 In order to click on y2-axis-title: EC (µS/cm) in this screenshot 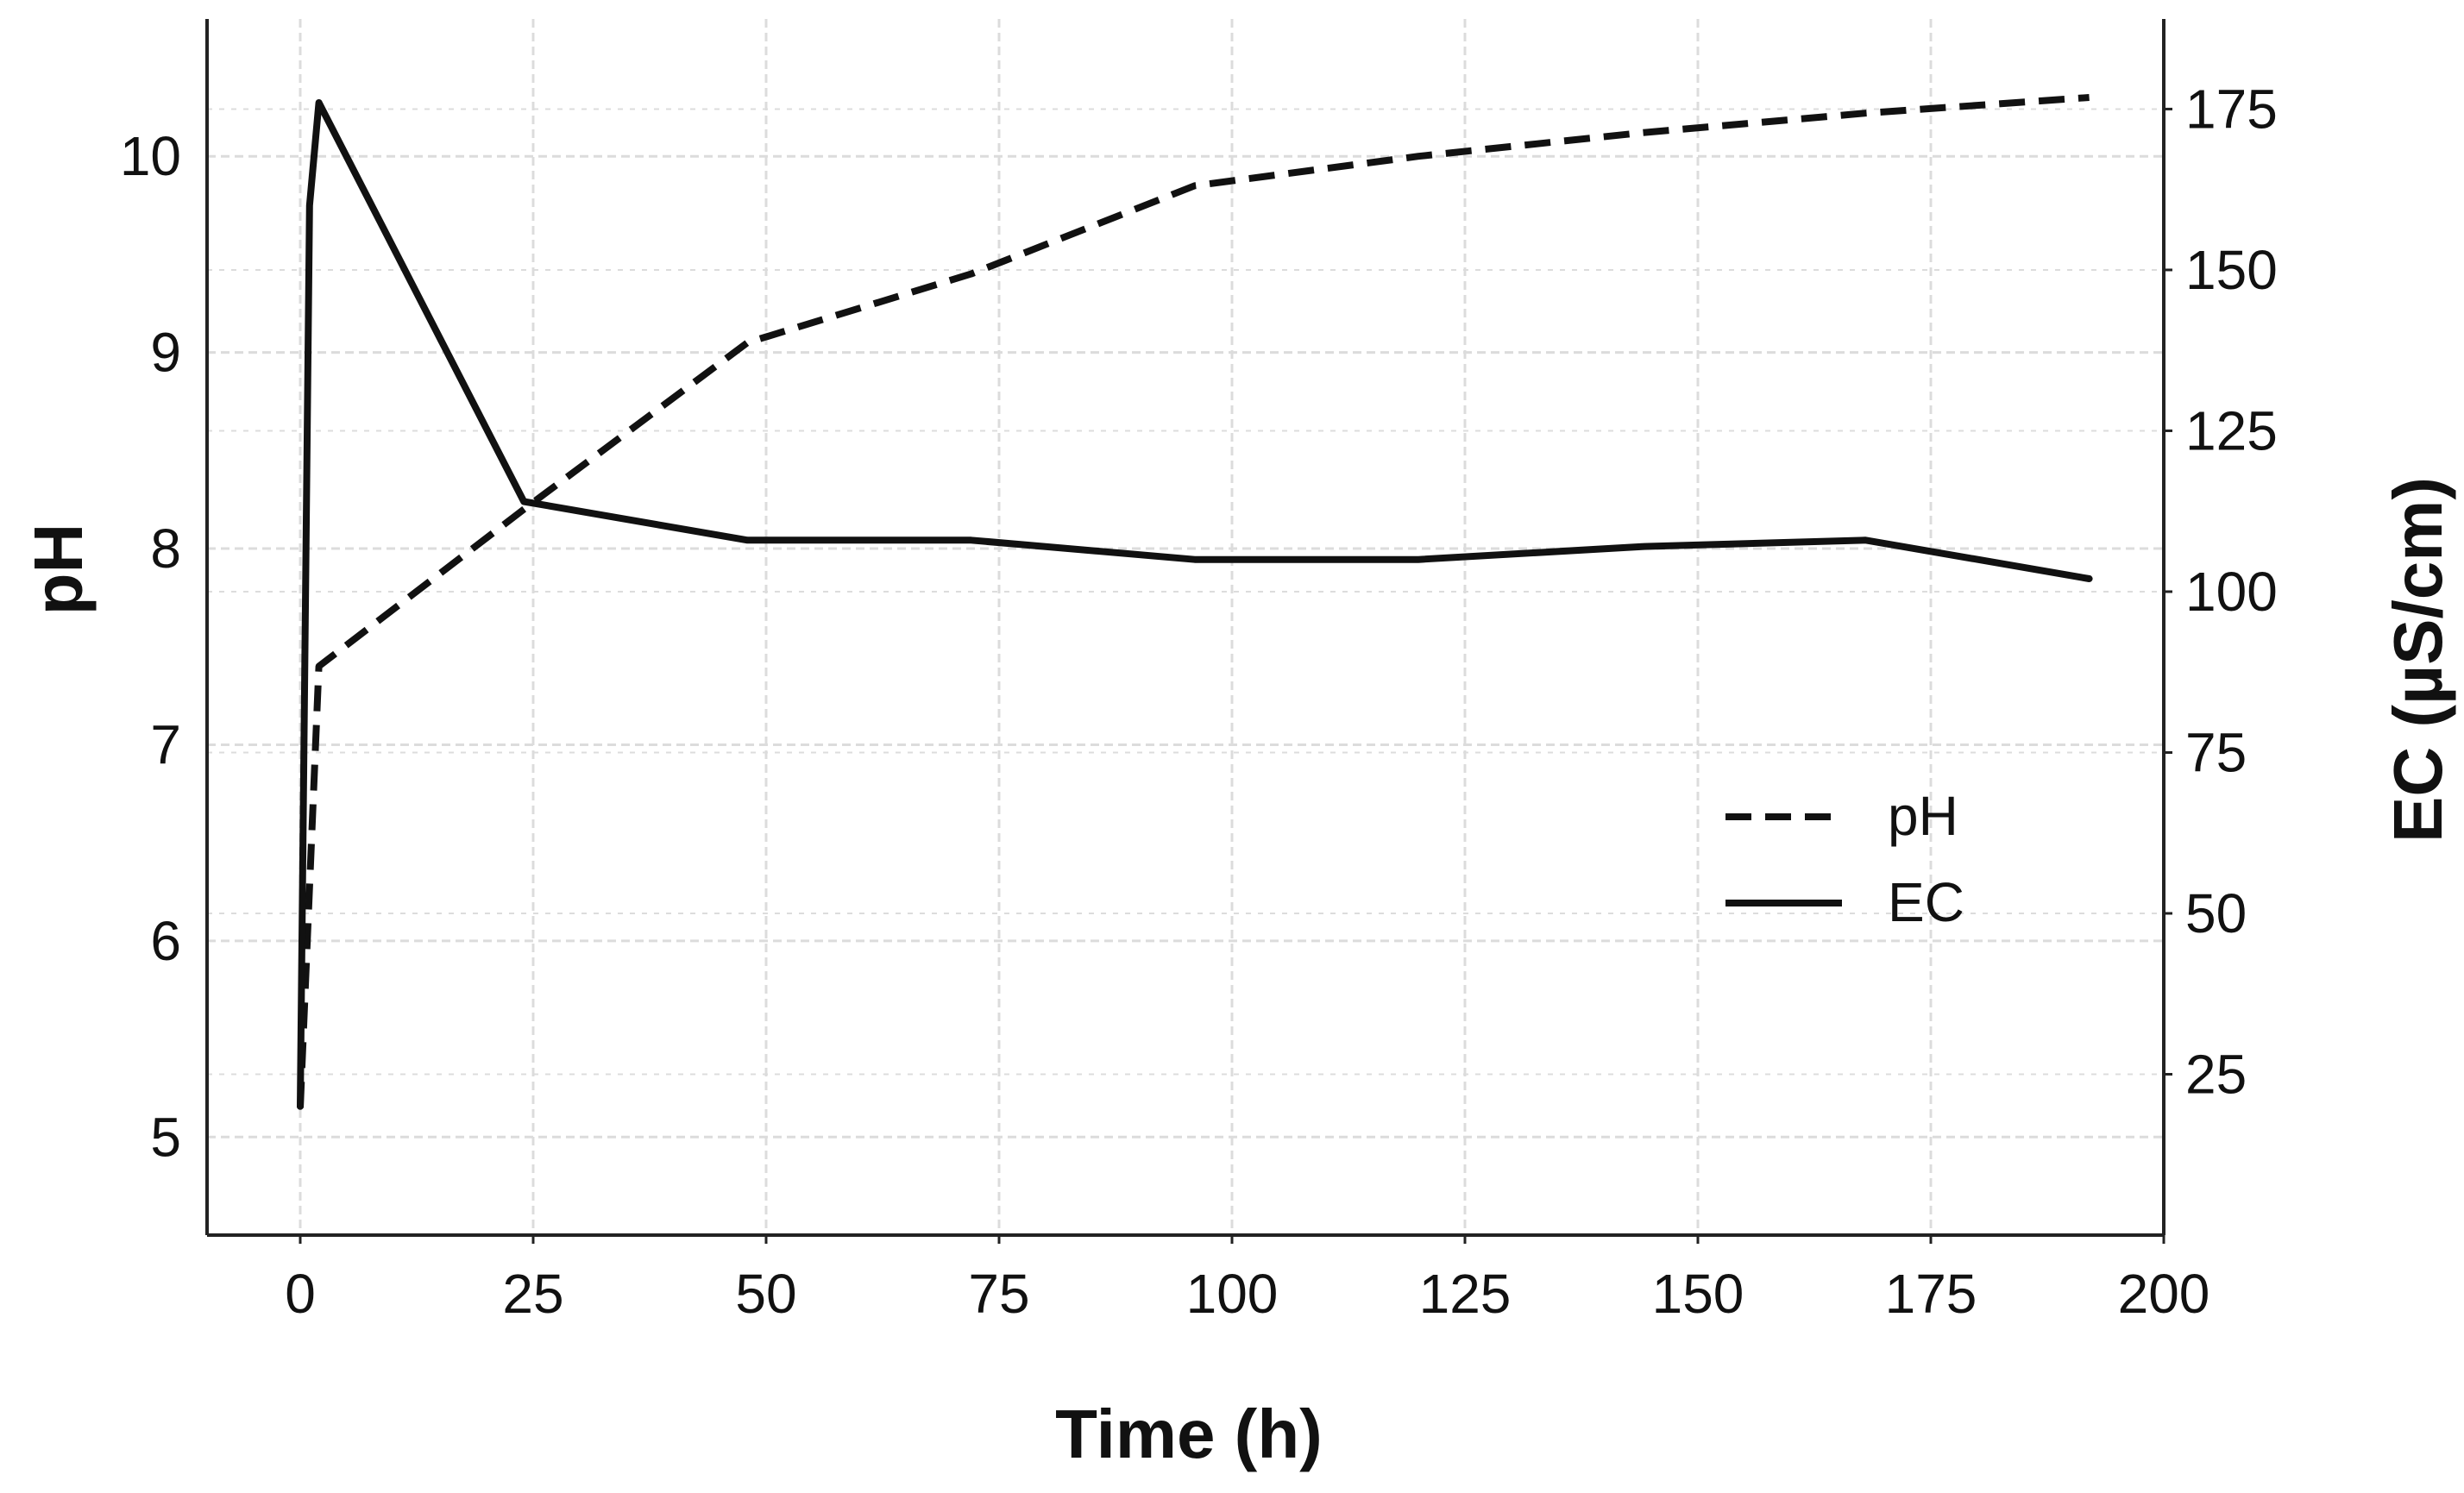, I will do `click(2418, 660)`.